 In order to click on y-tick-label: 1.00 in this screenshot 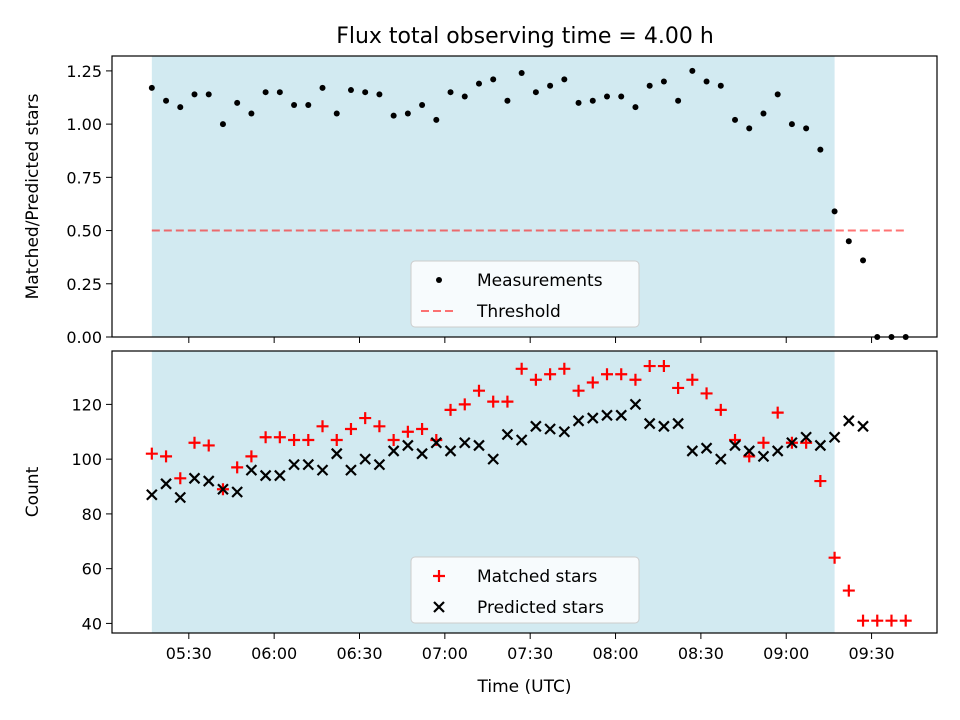, I will do `click(84, 124)`.